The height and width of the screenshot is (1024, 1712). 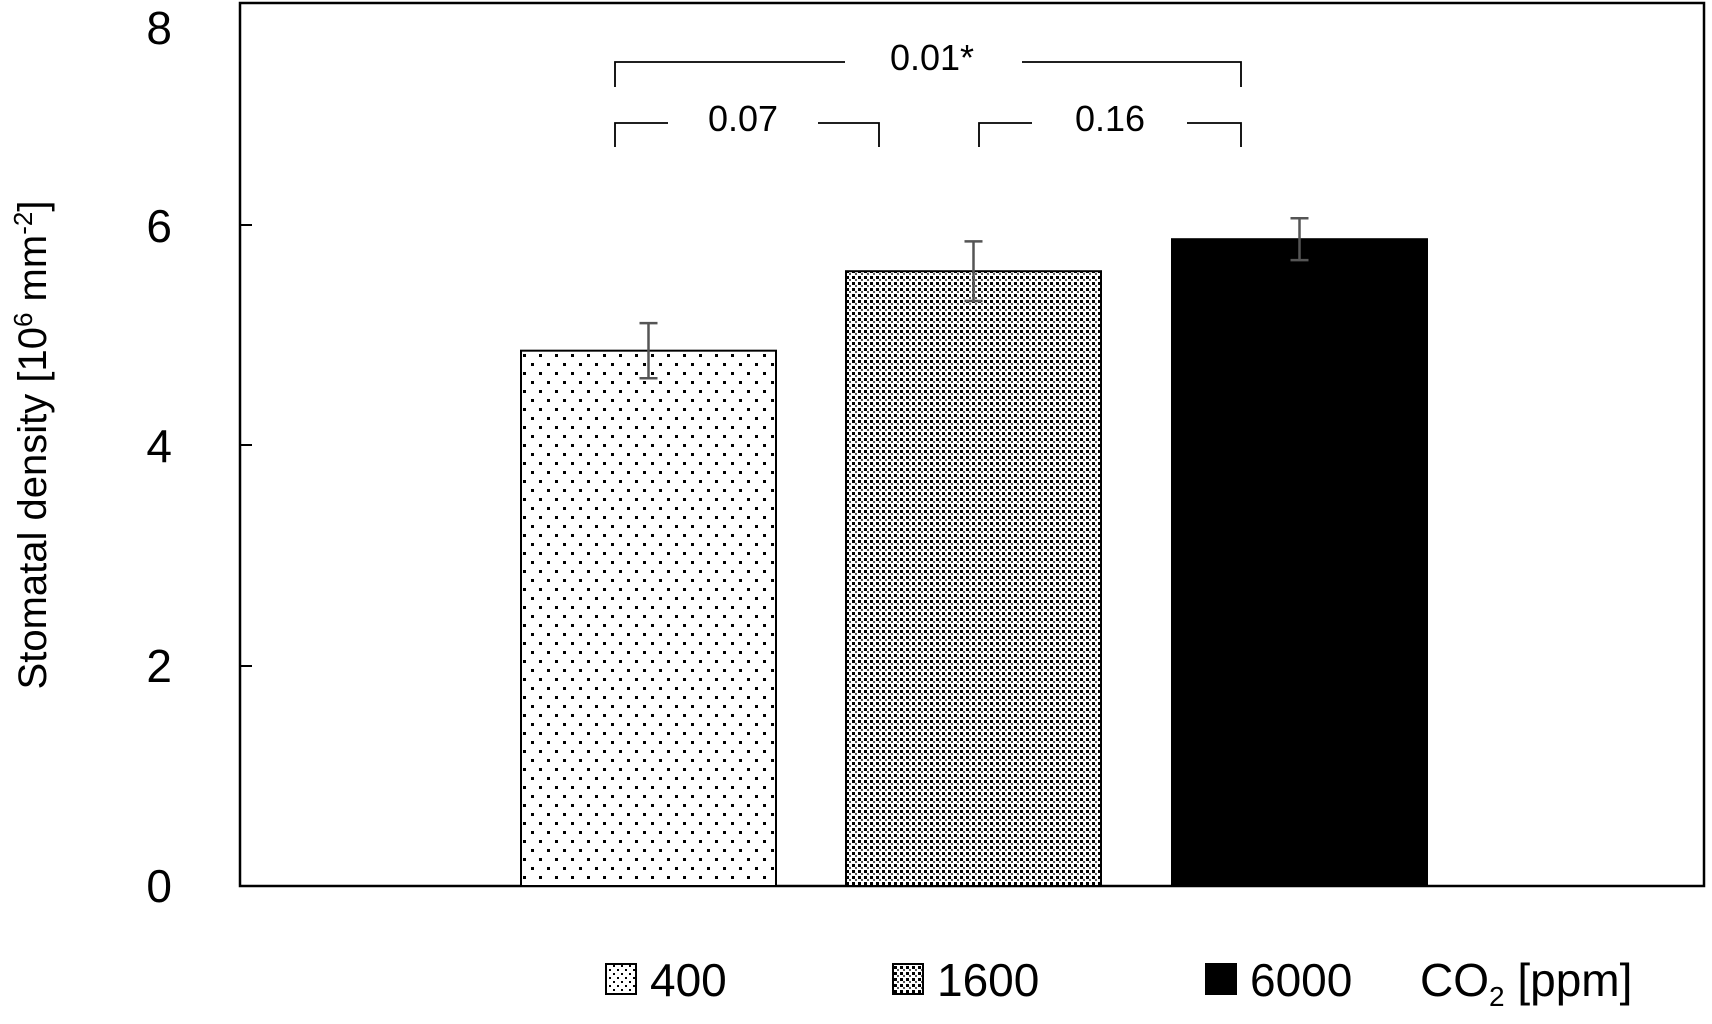 I want to click on legend-label: 1600, so click(x=988, y=980).